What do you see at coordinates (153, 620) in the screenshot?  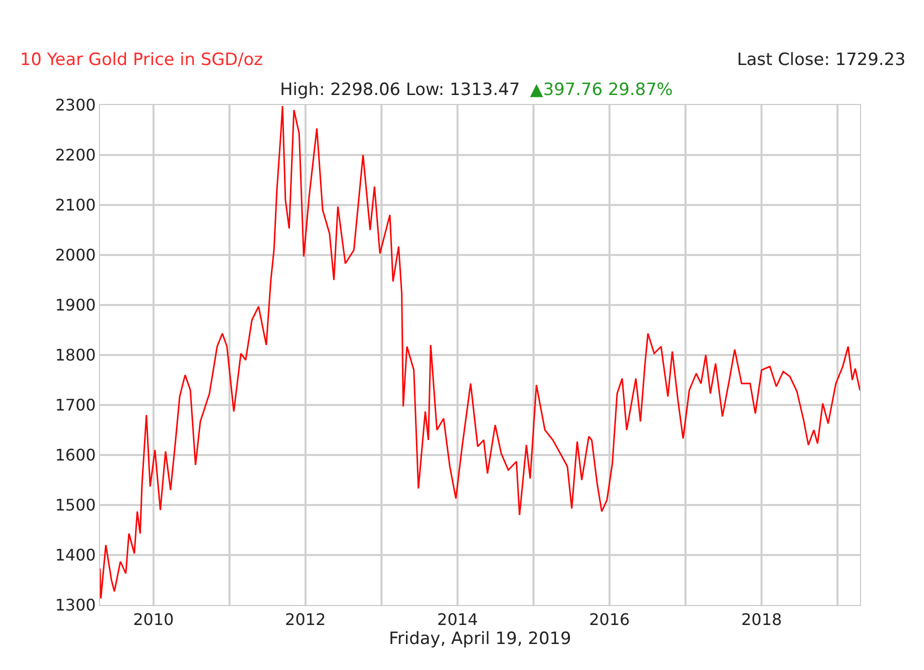 I see `x-tick-label: 2010` at bounding box center [153, 620].